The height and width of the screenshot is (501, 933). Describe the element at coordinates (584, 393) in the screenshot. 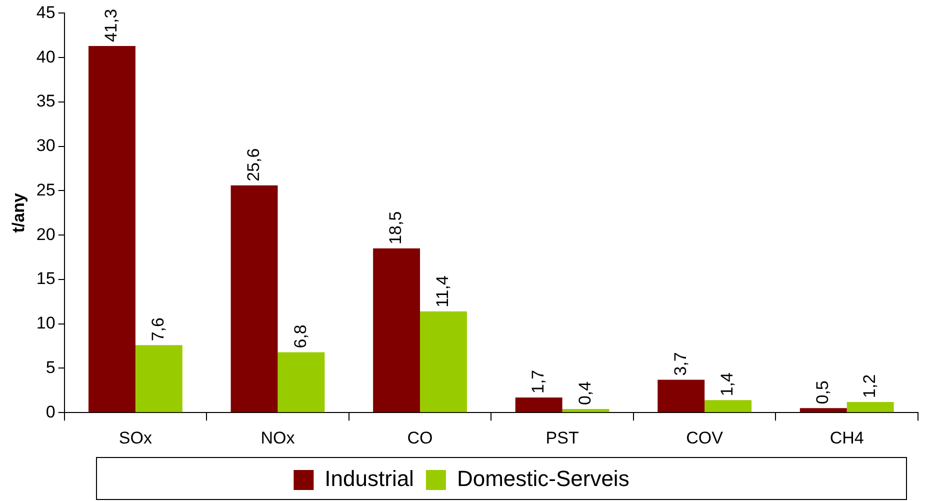

I see `data-label: 0,4` at that location.